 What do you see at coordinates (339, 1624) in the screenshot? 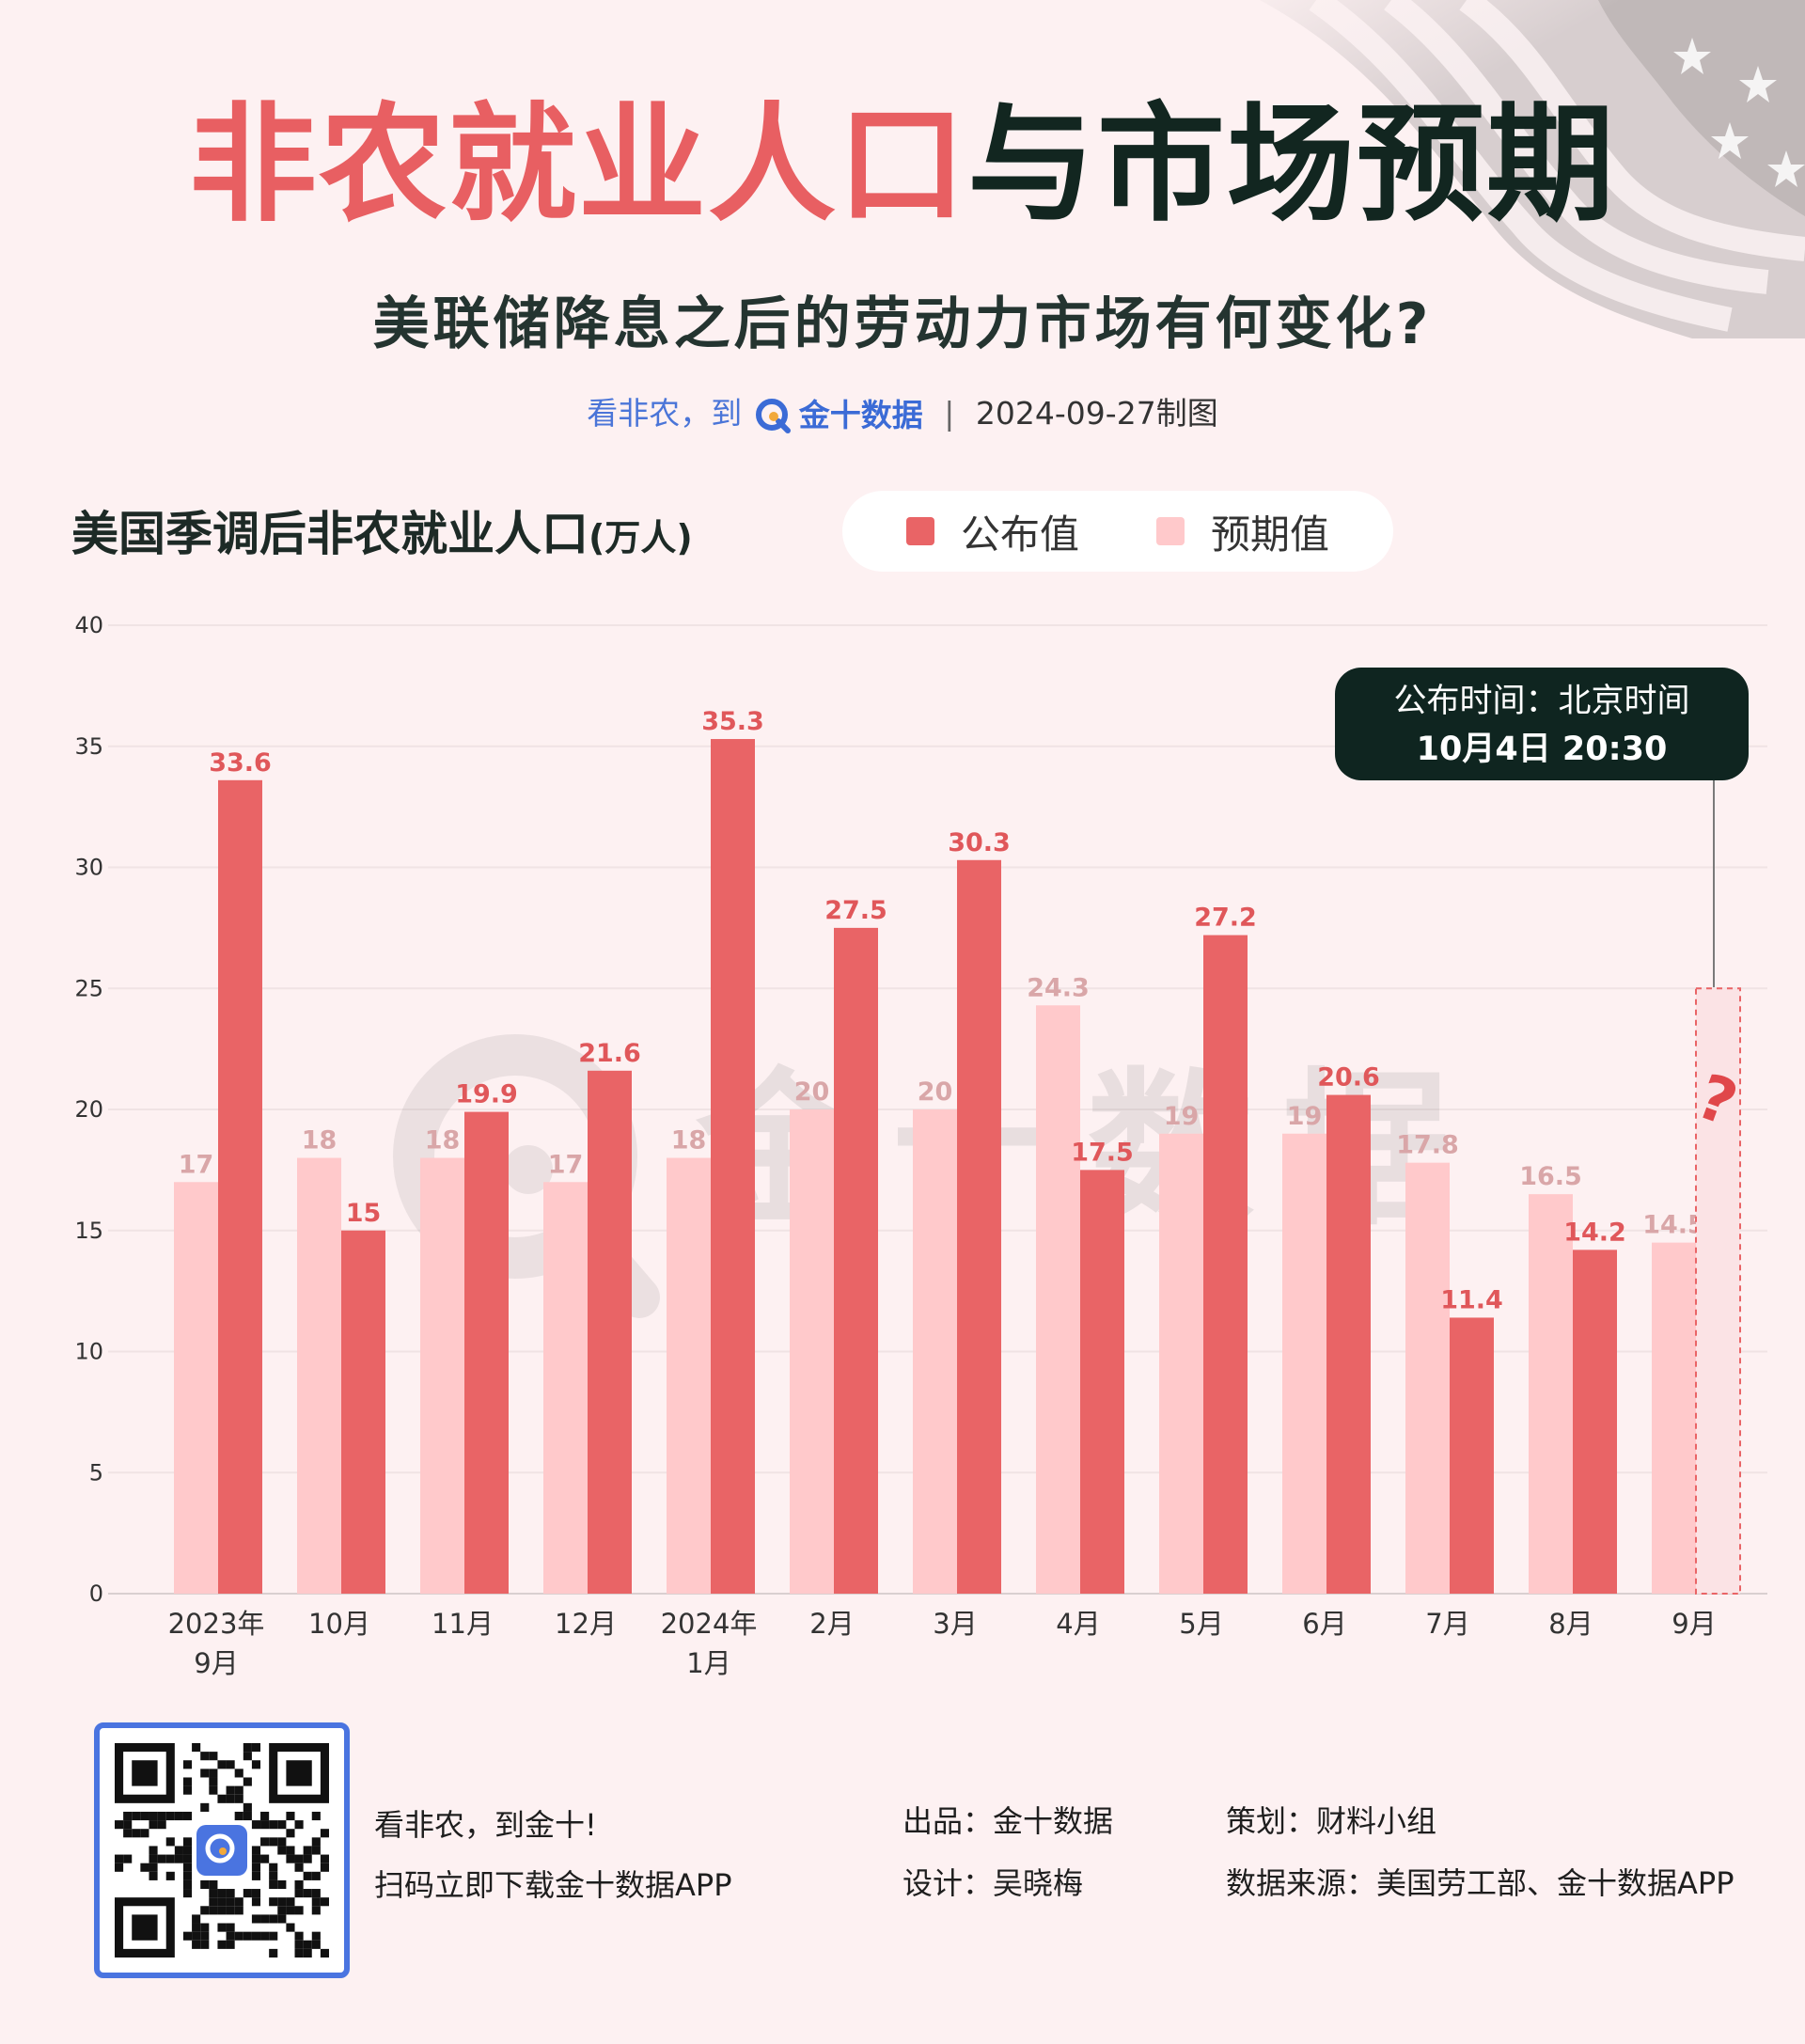
I see `x-tick-label: 10月` at bounding box center [339, 1624].